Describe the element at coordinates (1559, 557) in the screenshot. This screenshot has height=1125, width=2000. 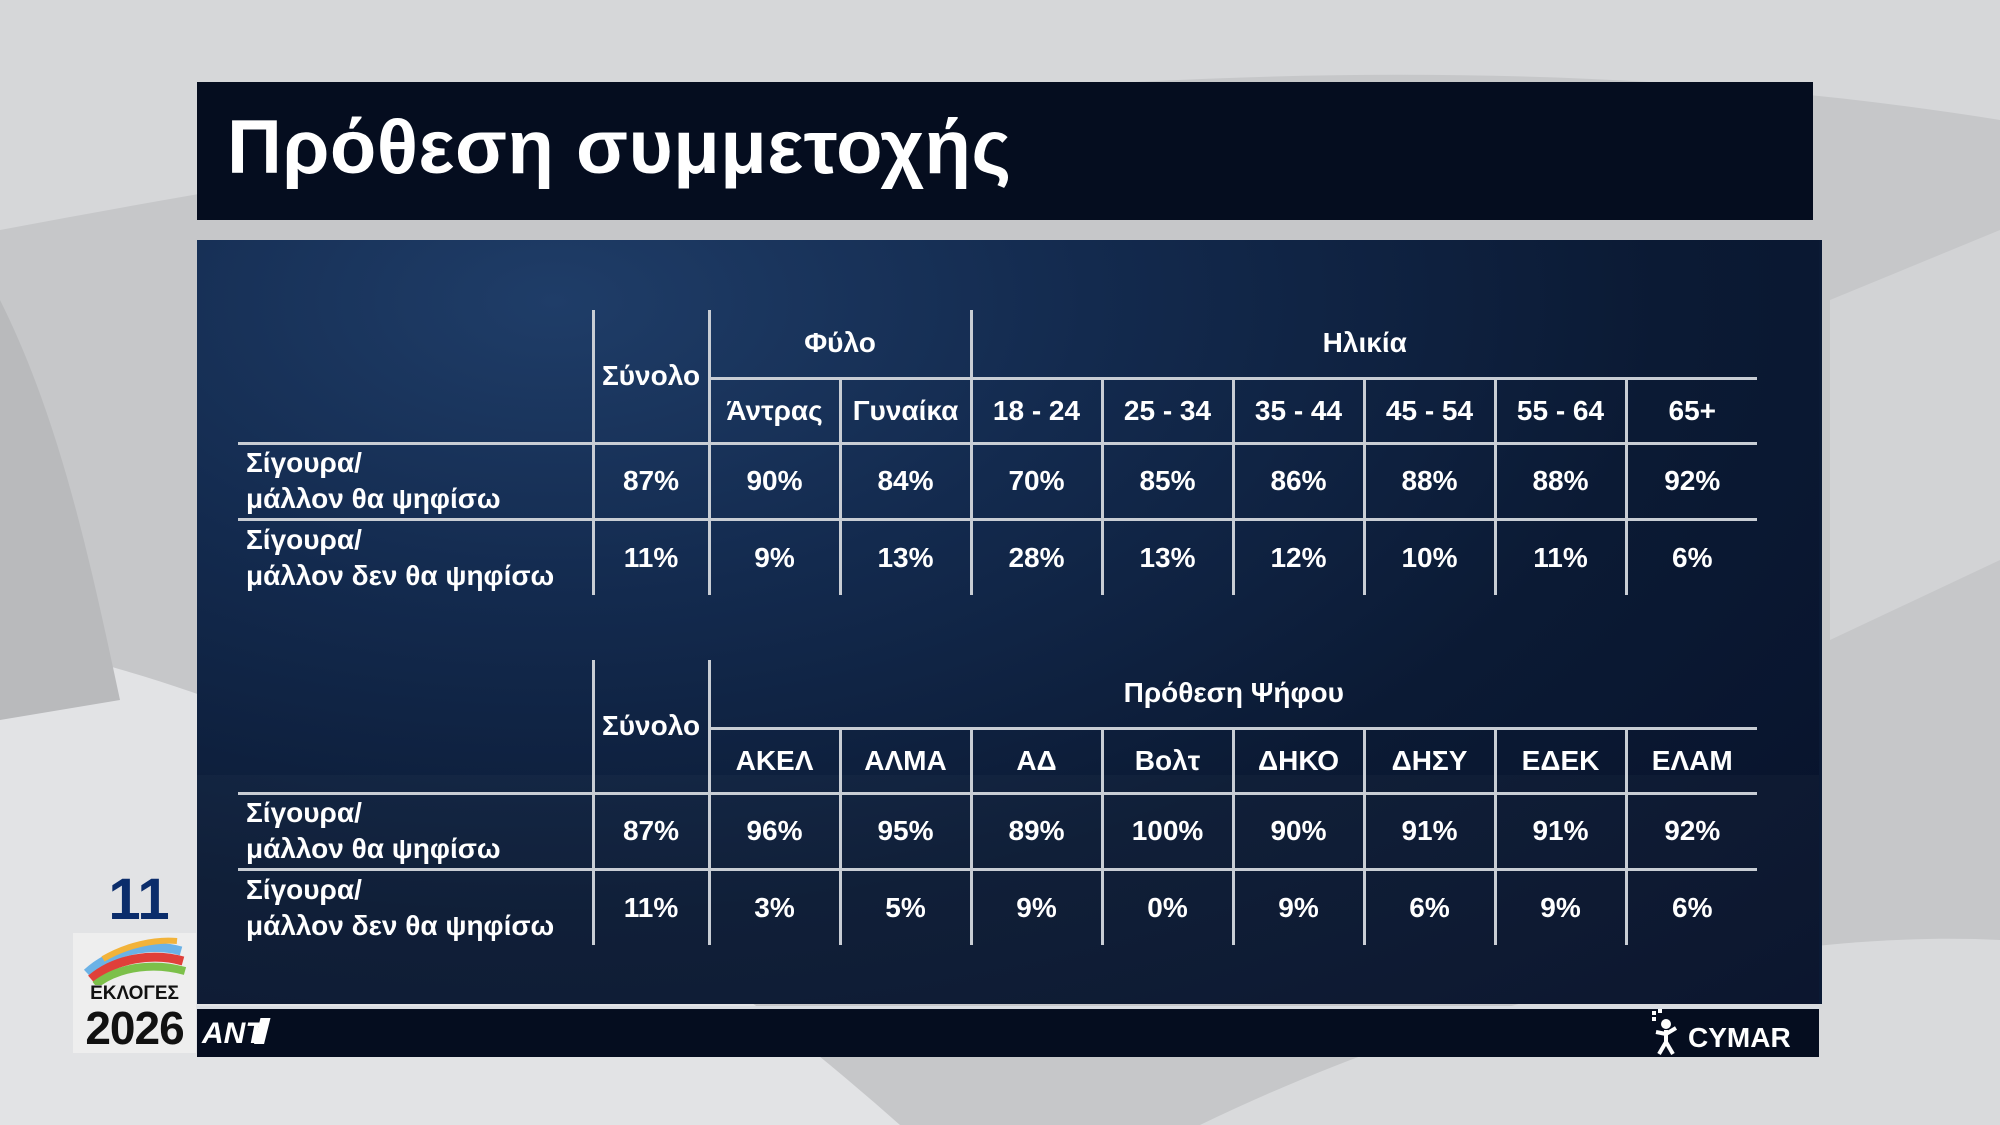
I see `cell: 11%` at that location.